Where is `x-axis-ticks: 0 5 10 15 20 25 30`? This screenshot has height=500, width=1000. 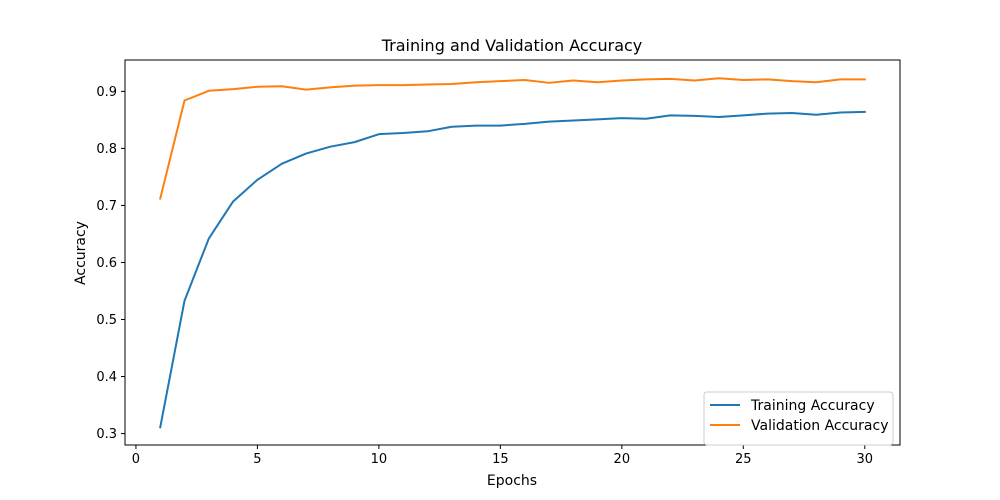
x-axis-ticks: 0 5 10 15 20 25 30 is located at coordinates (502, 456).